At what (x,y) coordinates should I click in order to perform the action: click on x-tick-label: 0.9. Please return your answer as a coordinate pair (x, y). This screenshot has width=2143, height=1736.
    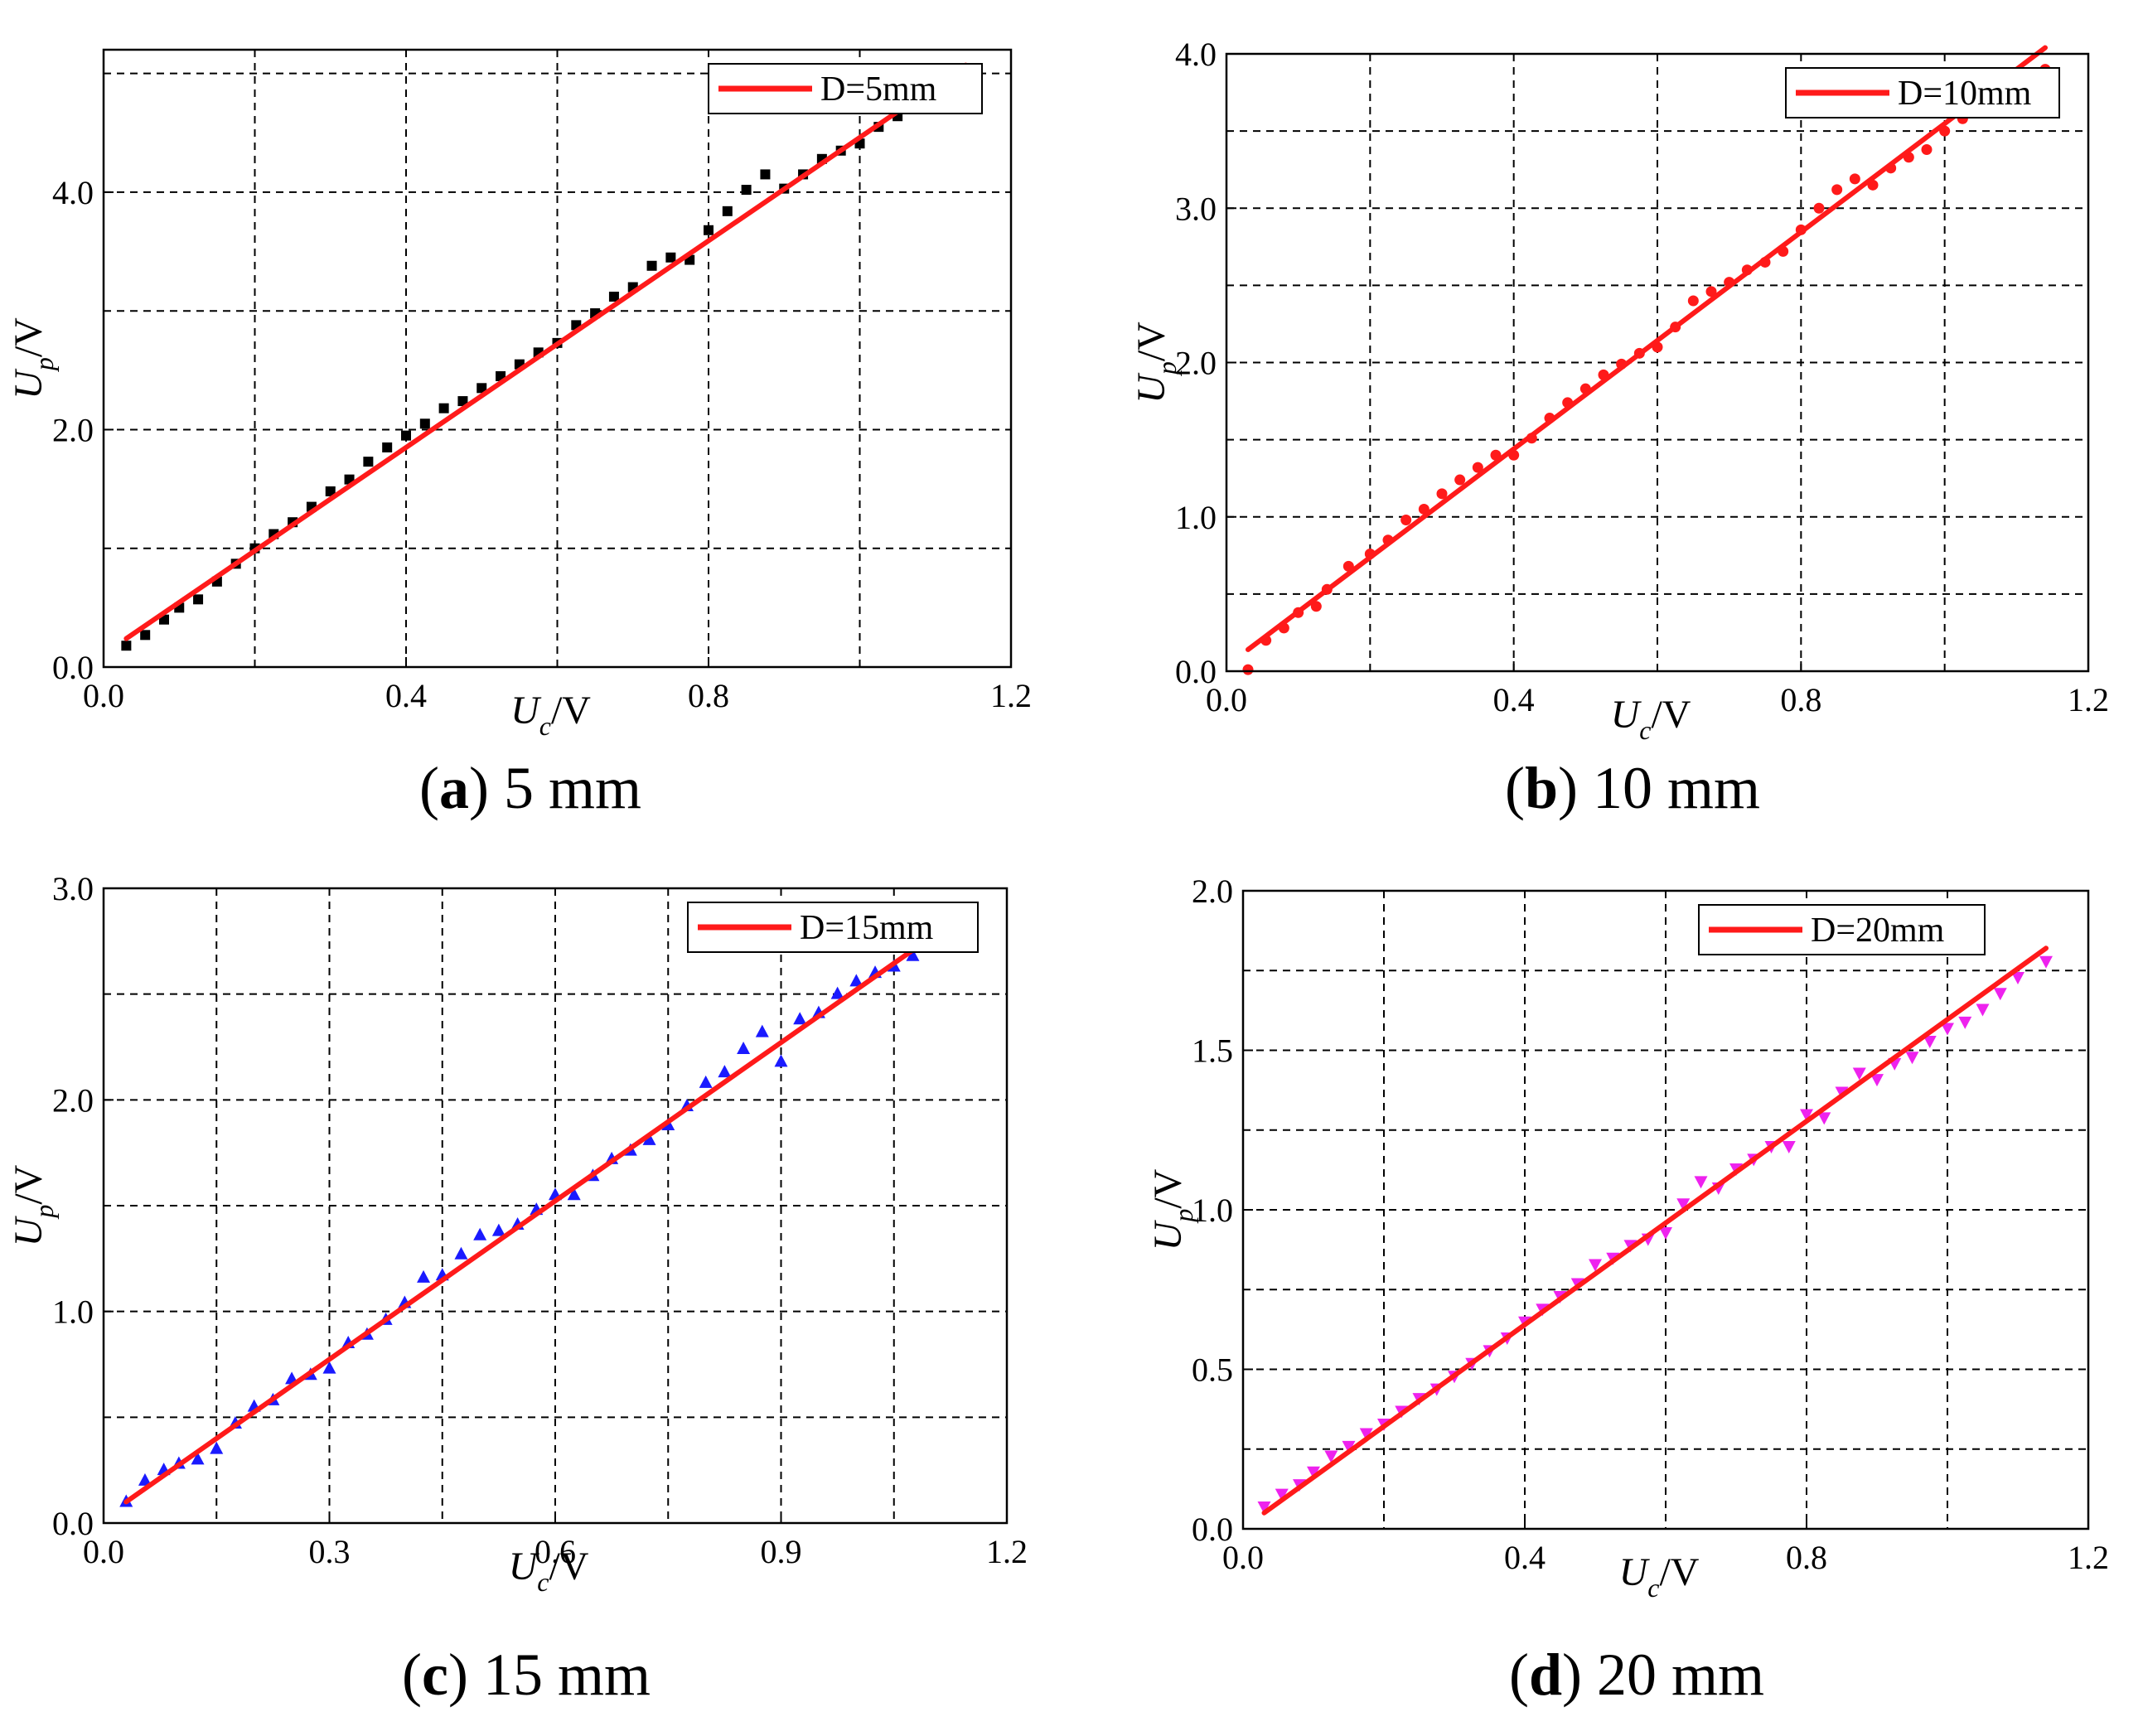
    Looking at the image, I should click on (781, 1551).